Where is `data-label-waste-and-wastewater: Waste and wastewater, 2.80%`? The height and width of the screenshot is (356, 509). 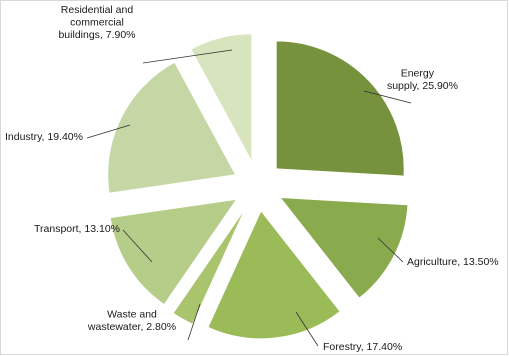
data-label-waste-and-wastewater: Waste and wastewater, 2.80% is located at coordinates (131, 321).